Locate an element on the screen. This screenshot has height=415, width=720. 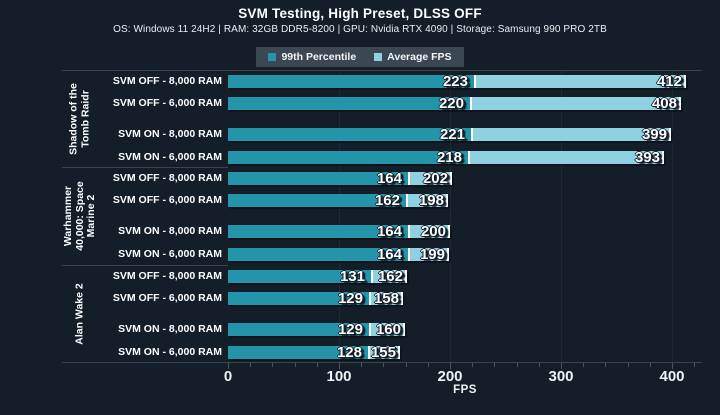
legend-item-average-fps: Average FPS is located at coordinates (413, 57).